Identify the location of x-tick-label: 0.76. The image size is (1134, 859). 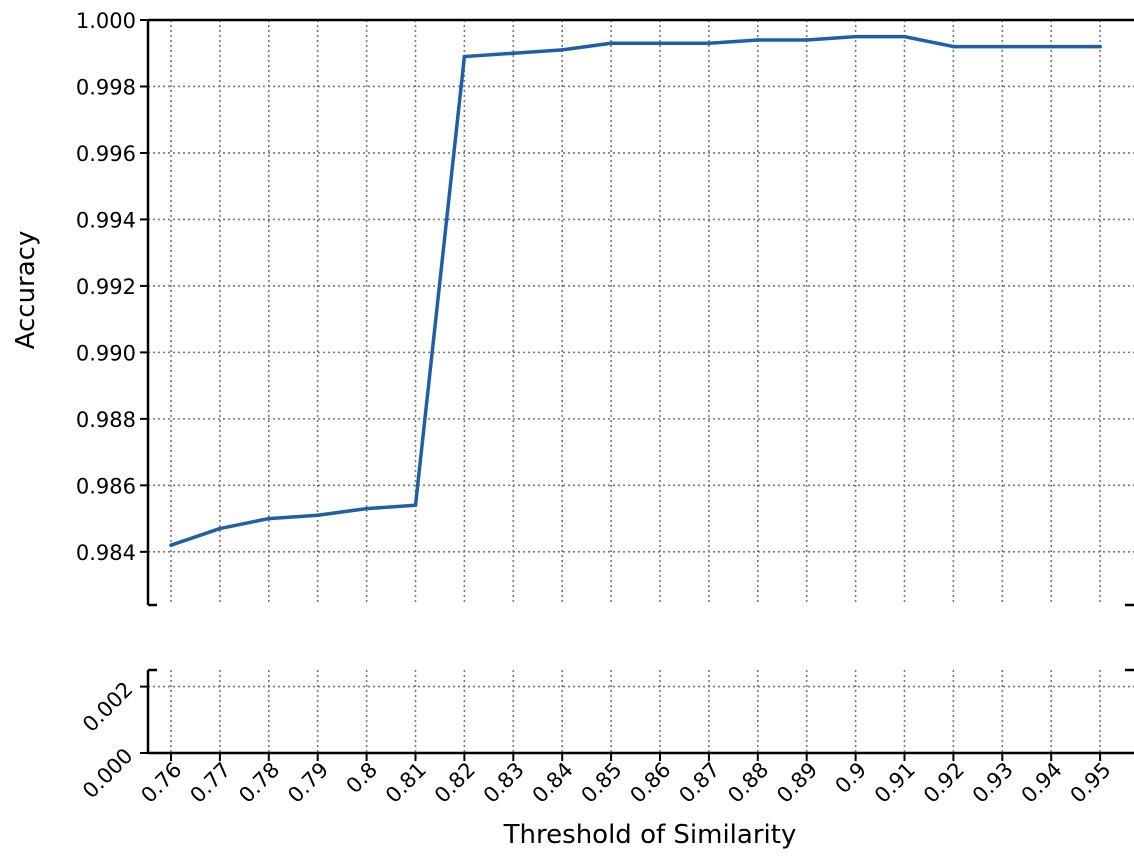
(161, 783).